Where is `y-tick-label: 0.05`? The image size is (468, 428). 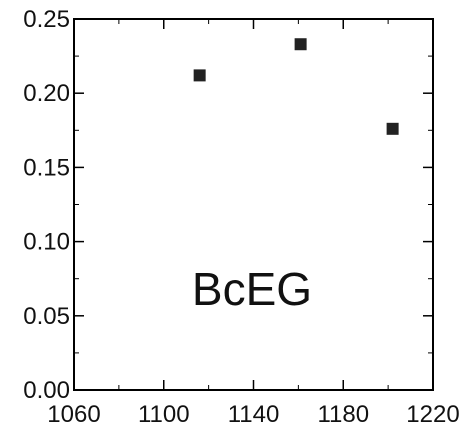
y-tick-label: 0.05 is located at coordinates (46, 316).